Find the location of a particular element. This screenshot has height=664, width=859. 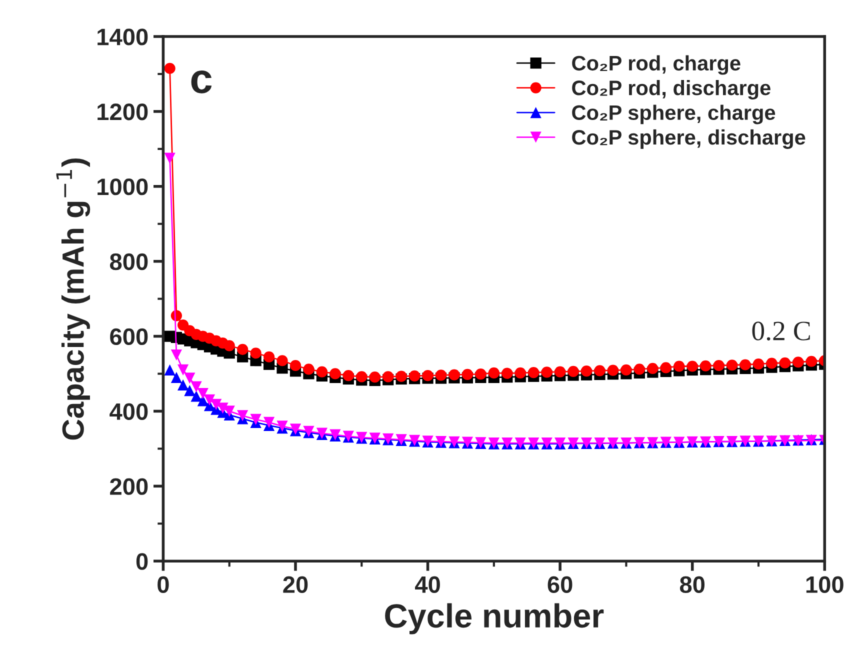

x-tick-label: 0 is located at coordinates (163, 585).